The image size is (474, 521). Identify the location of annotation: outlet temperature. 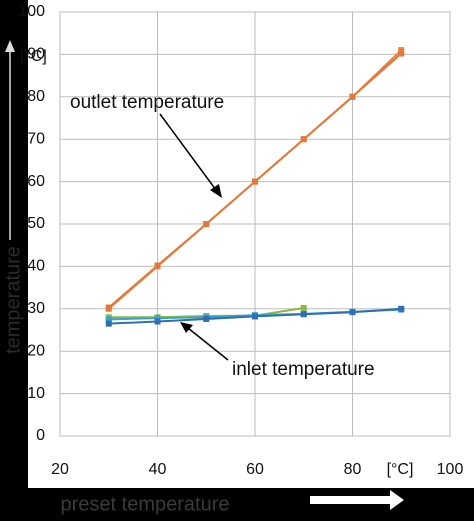
(147, 102).